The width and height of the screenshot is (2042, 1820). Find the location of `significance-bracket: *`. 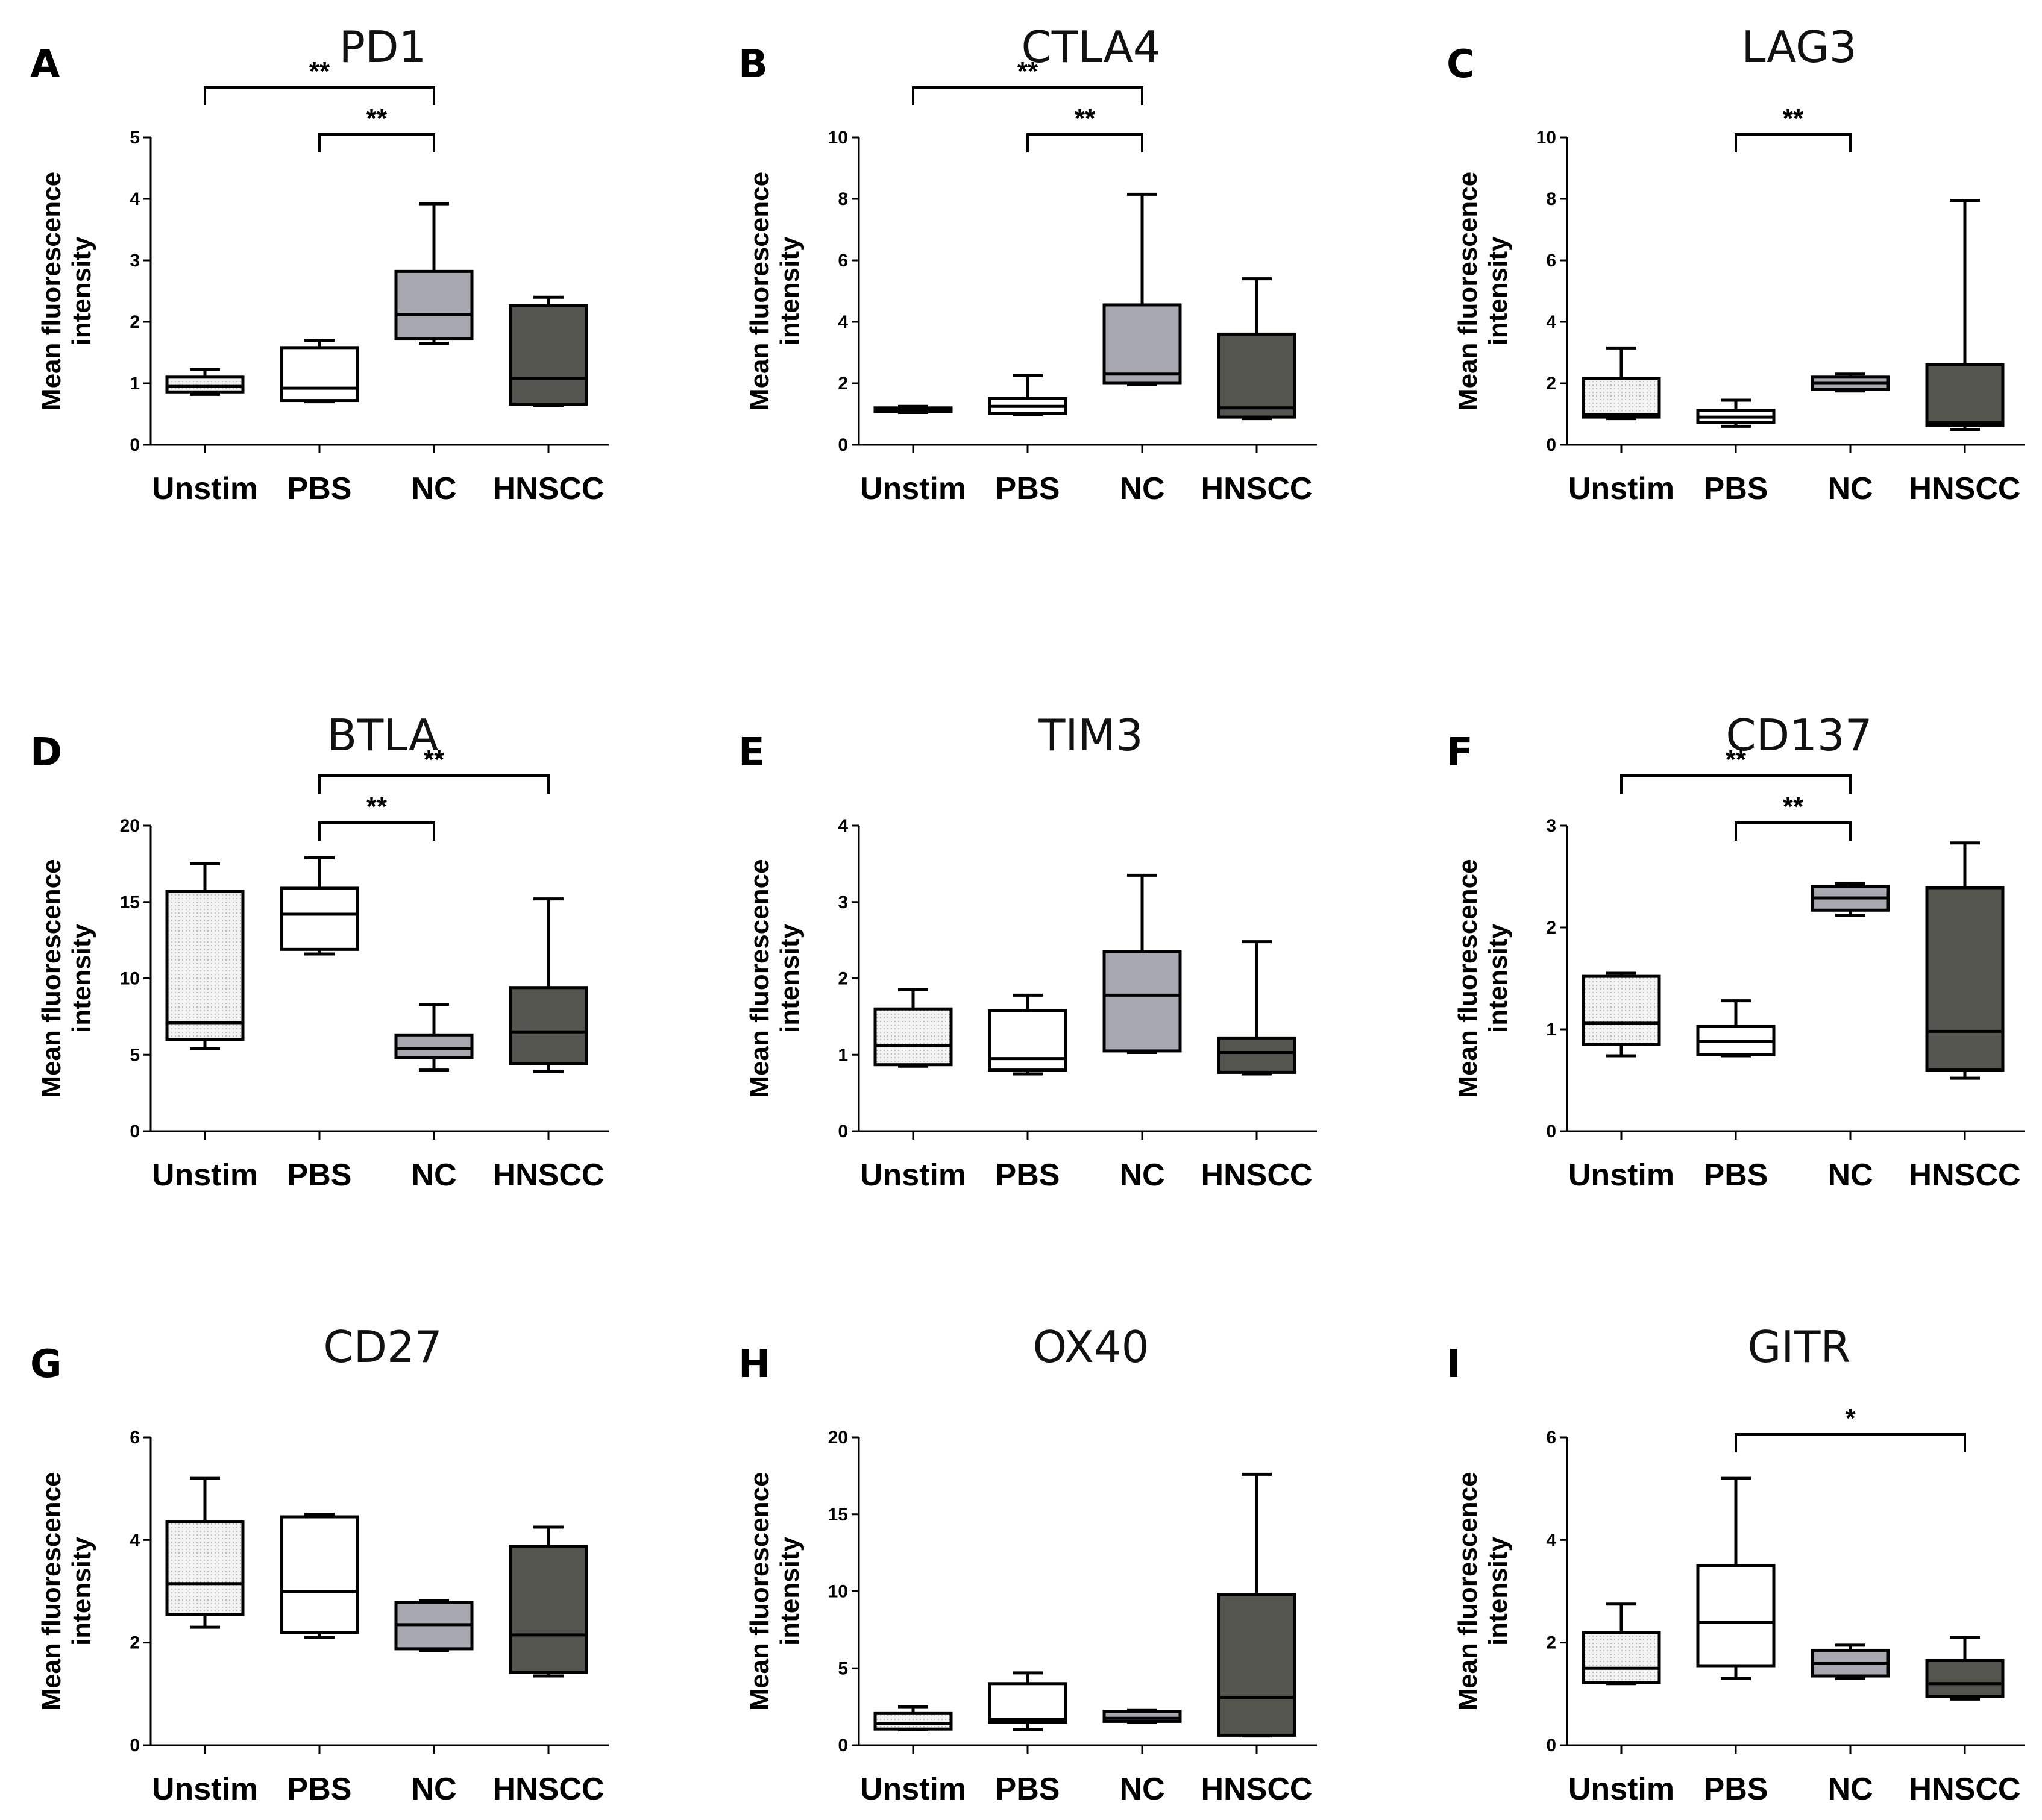

significance-bracket: * is located at coordinates (1851, 1428).